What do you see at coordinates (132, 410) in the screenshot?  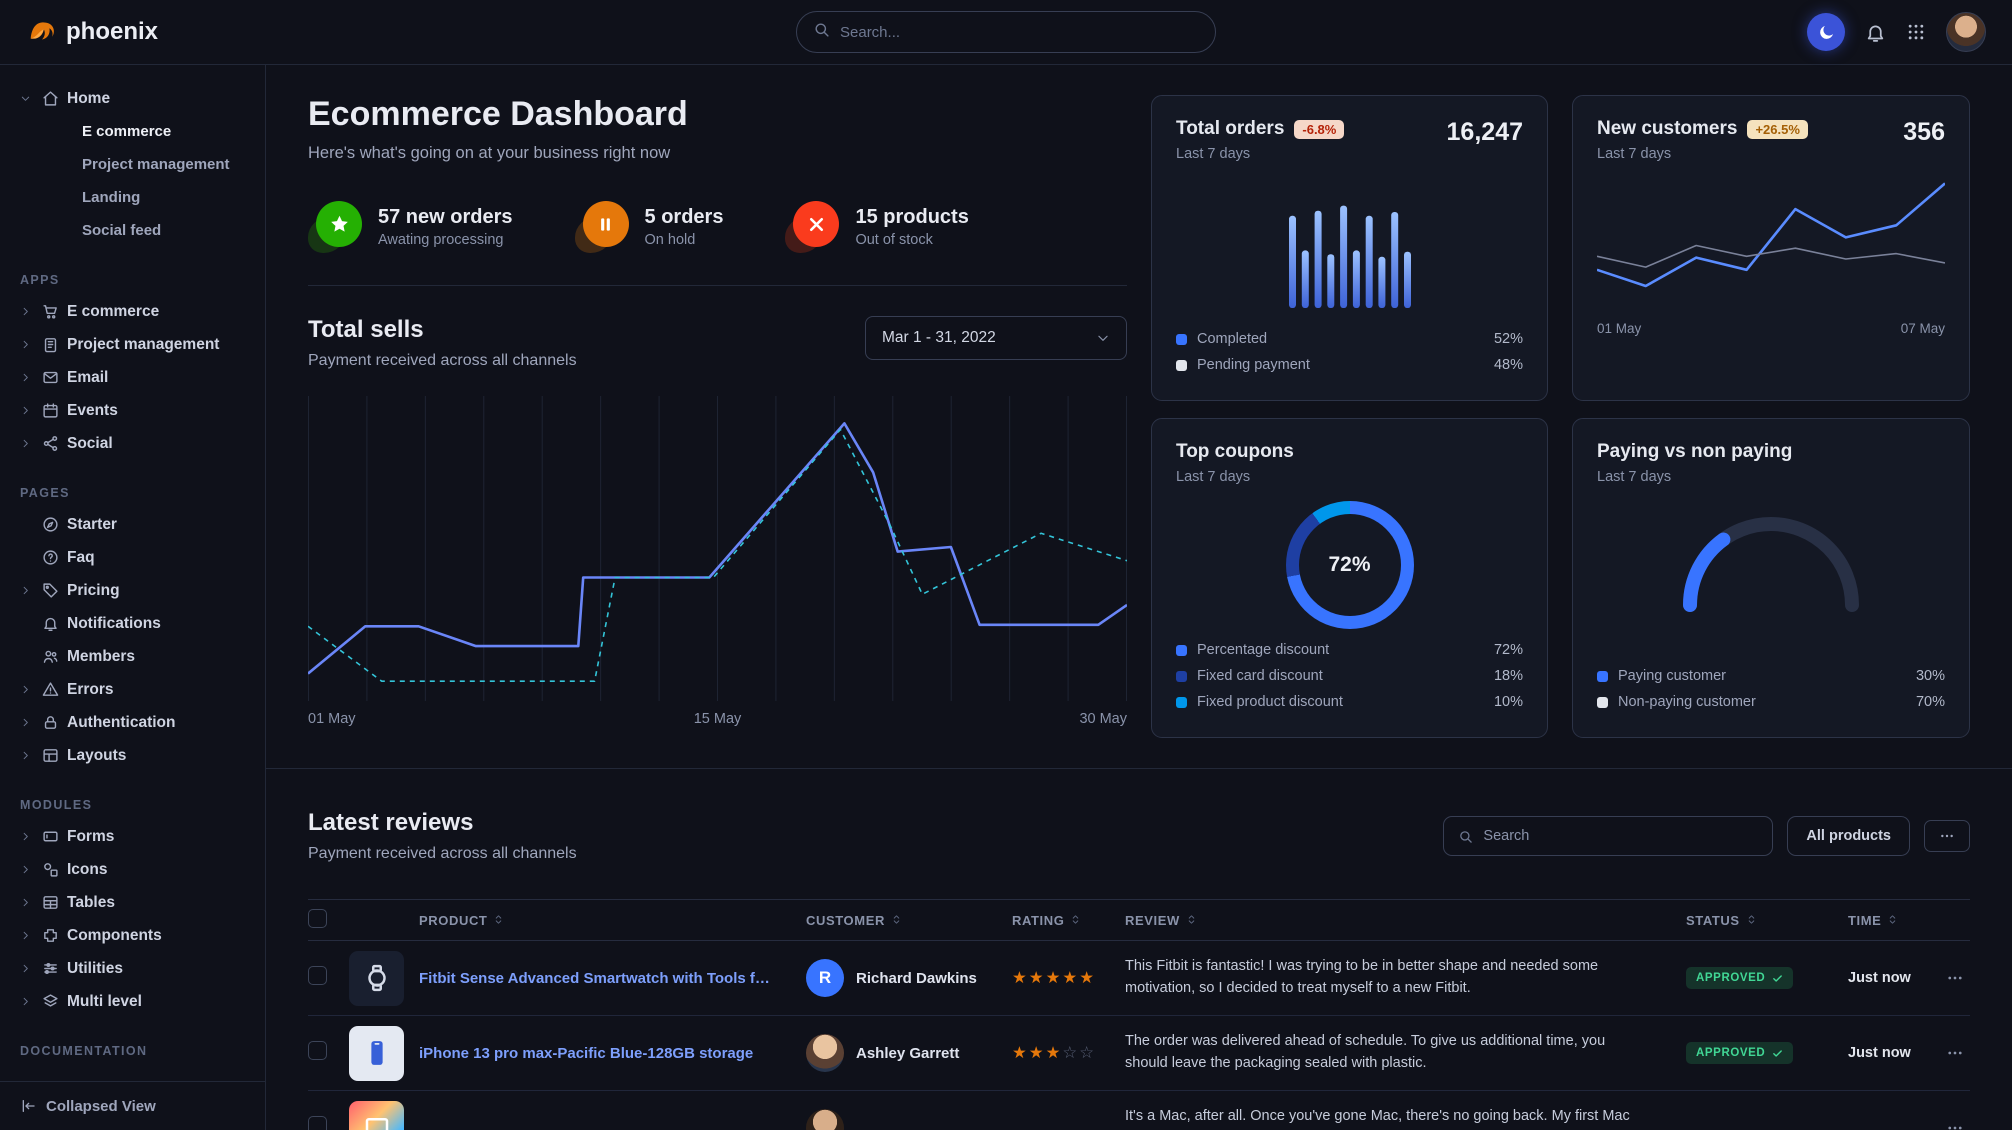 I see `sidebar-item-events: Events` at bounding box center [132, 410].